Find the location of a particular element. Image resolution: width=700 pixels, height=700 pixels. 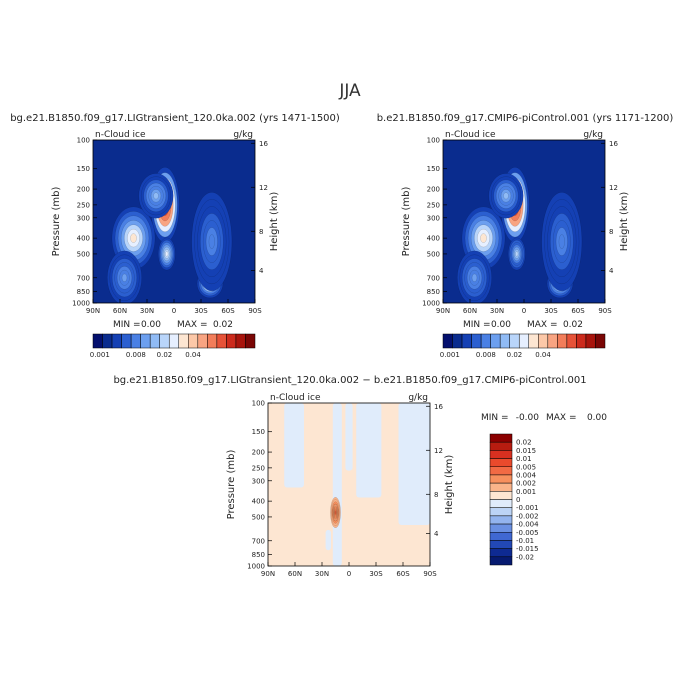

x-tick-label: 0 is located at coordinates (174, 311).